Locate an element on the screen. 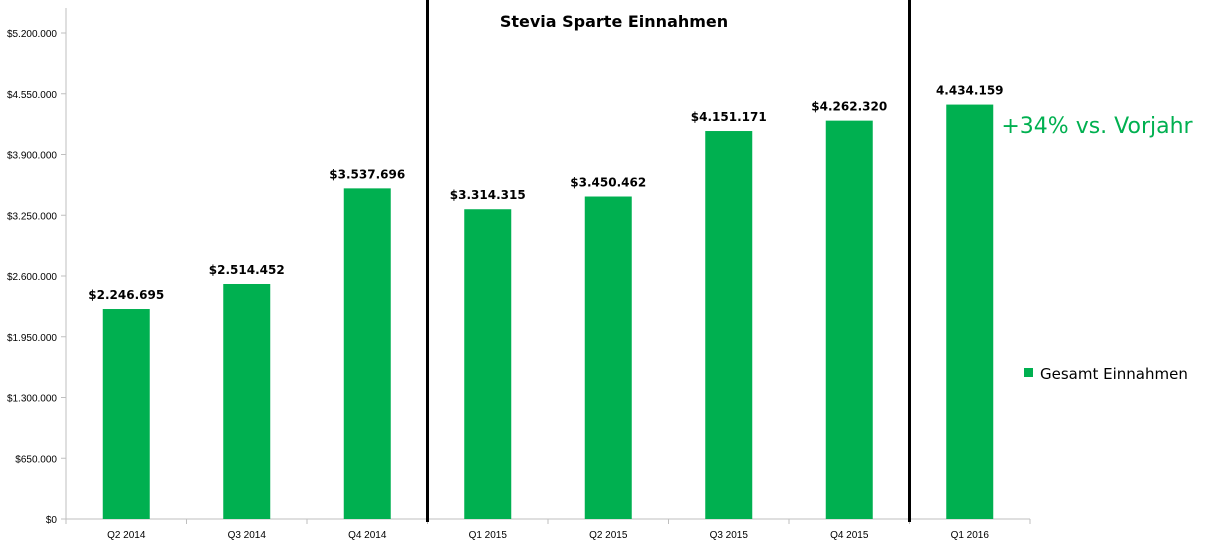  y-tick-label: $2.600.000 is located at coordinates (32, 277).